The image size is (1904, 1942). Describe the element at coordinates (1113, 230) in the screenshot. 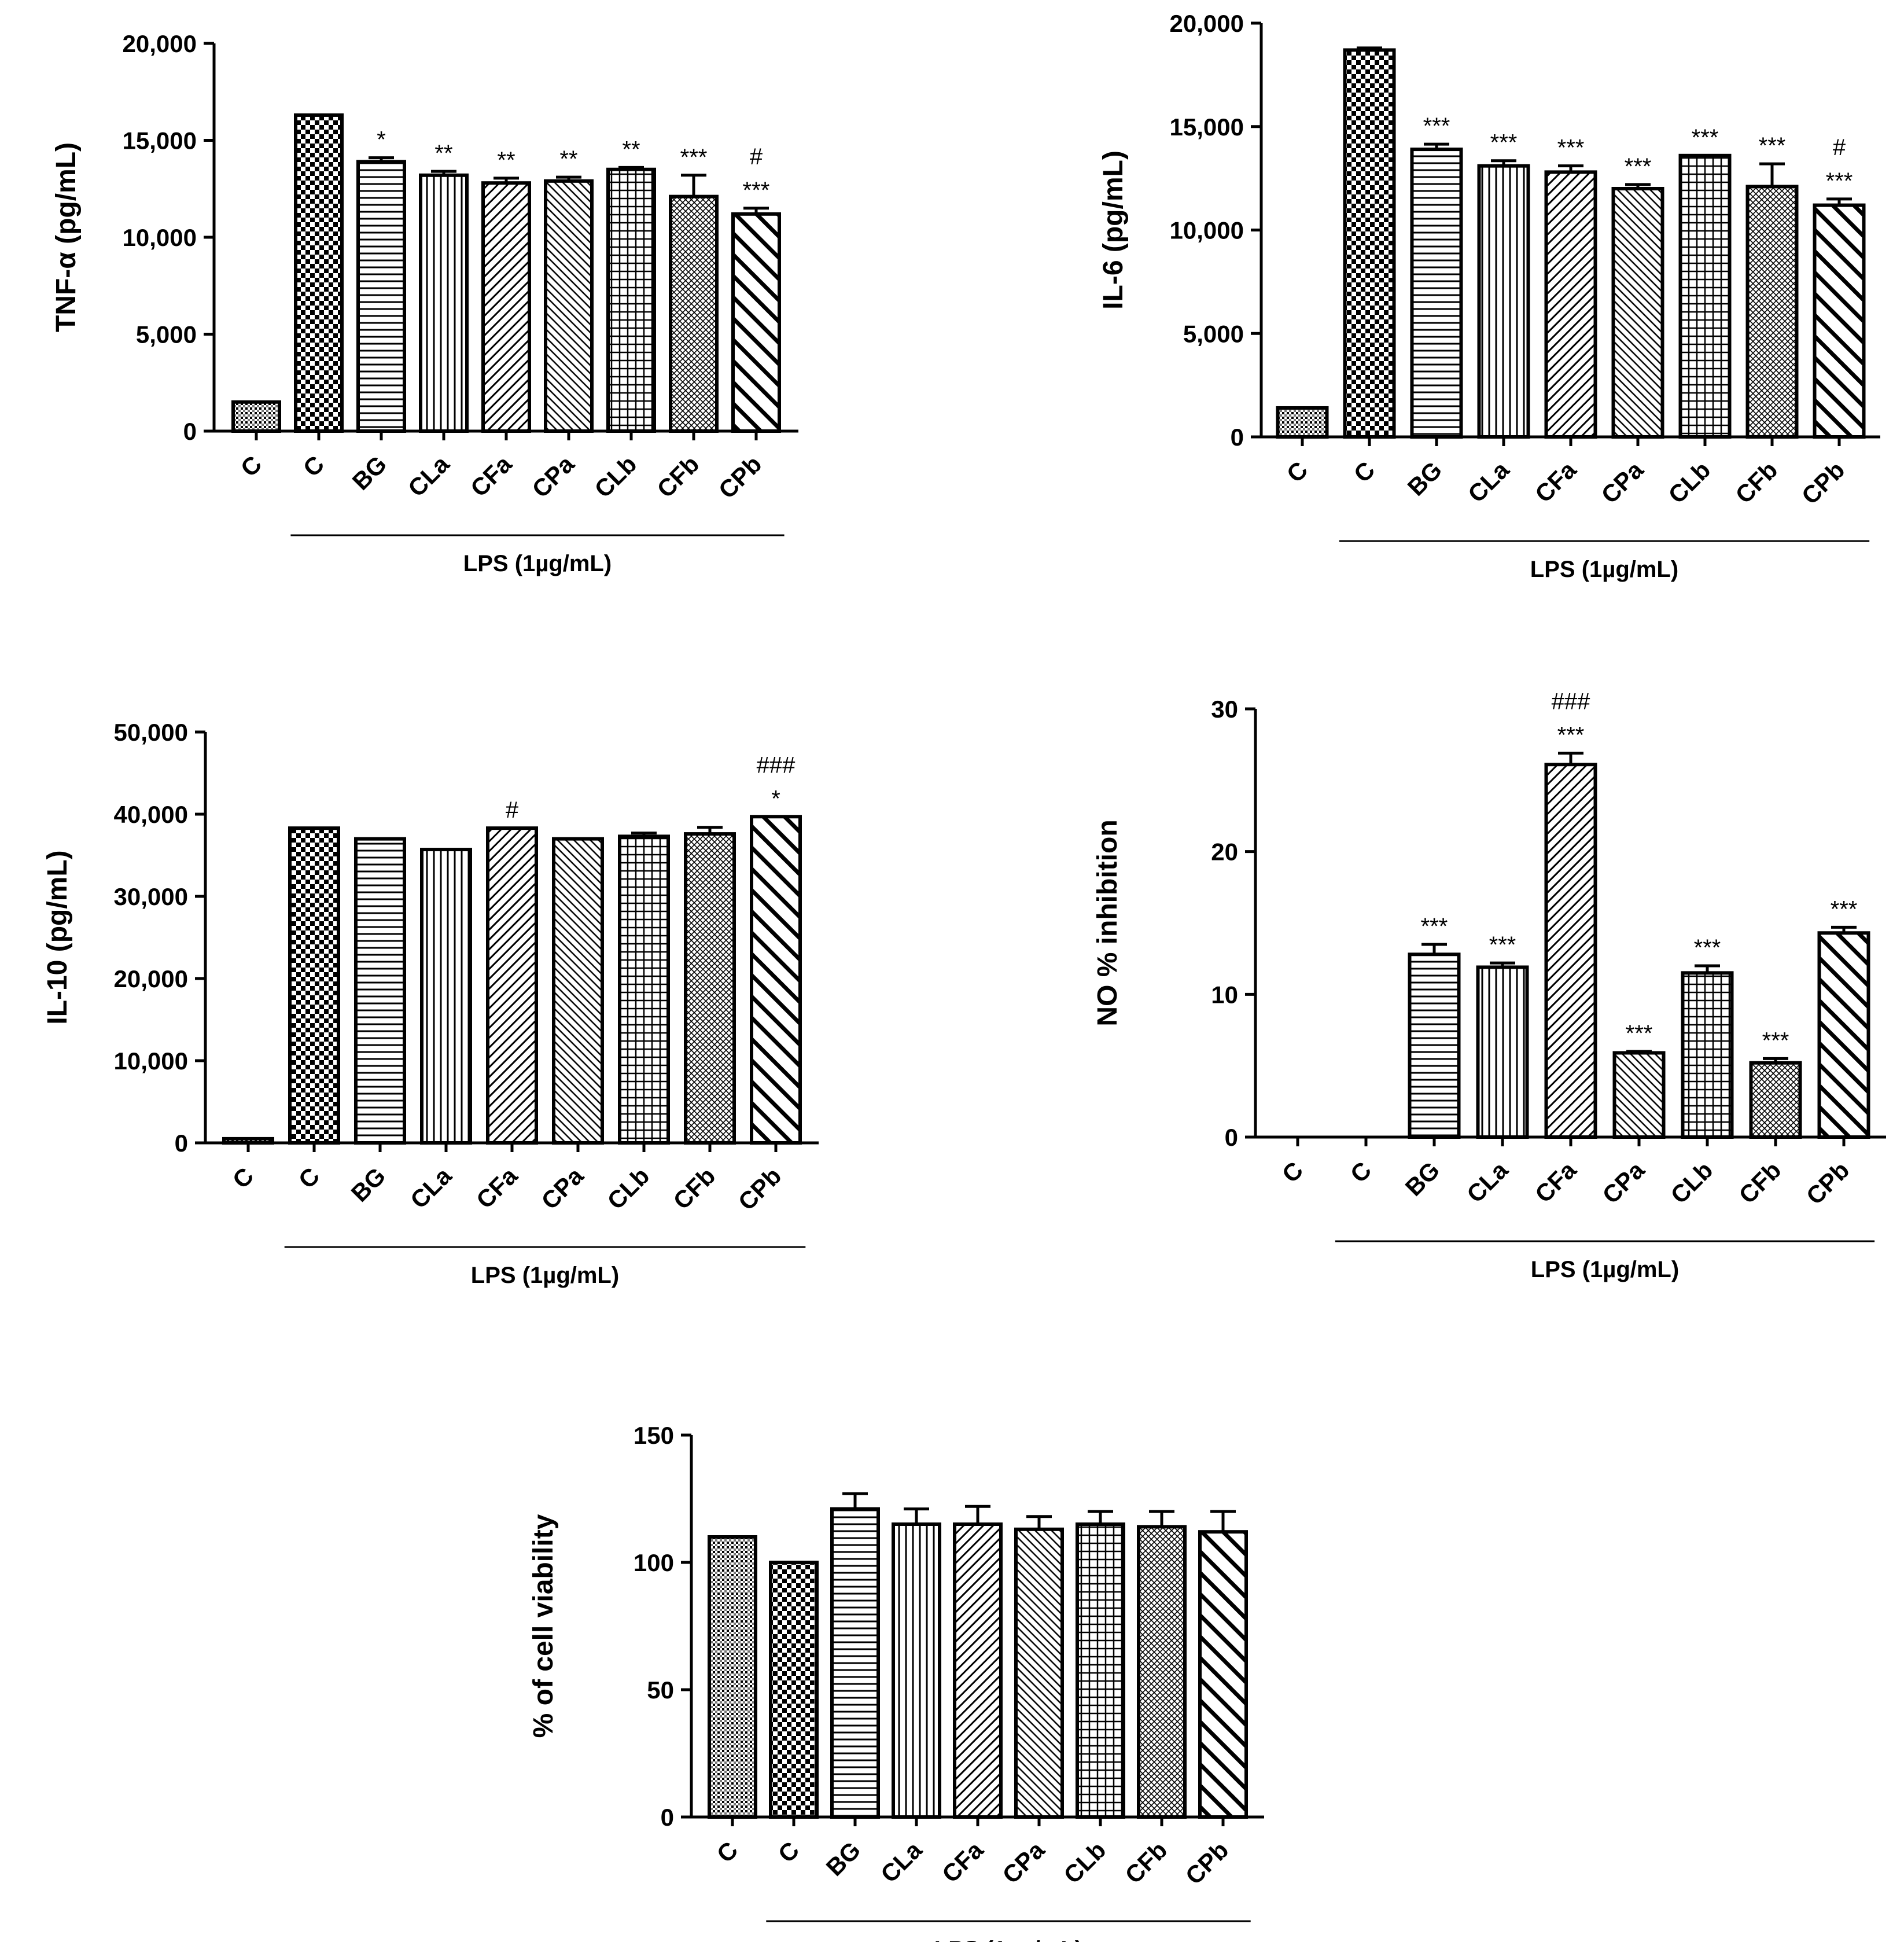

I see `y-axis-title: IL-6 (pg/mL)` at that location.